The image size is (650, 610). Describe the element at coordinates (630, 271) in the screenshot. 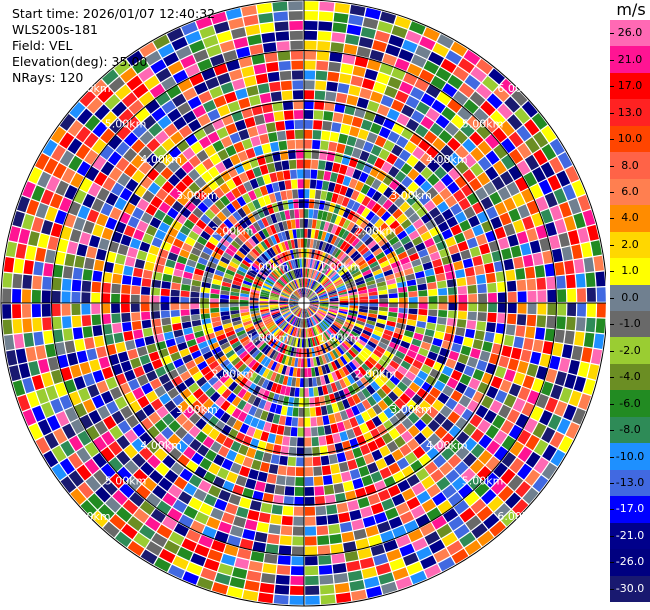

I see `colorbar-tick-label: 1.0` at that location.